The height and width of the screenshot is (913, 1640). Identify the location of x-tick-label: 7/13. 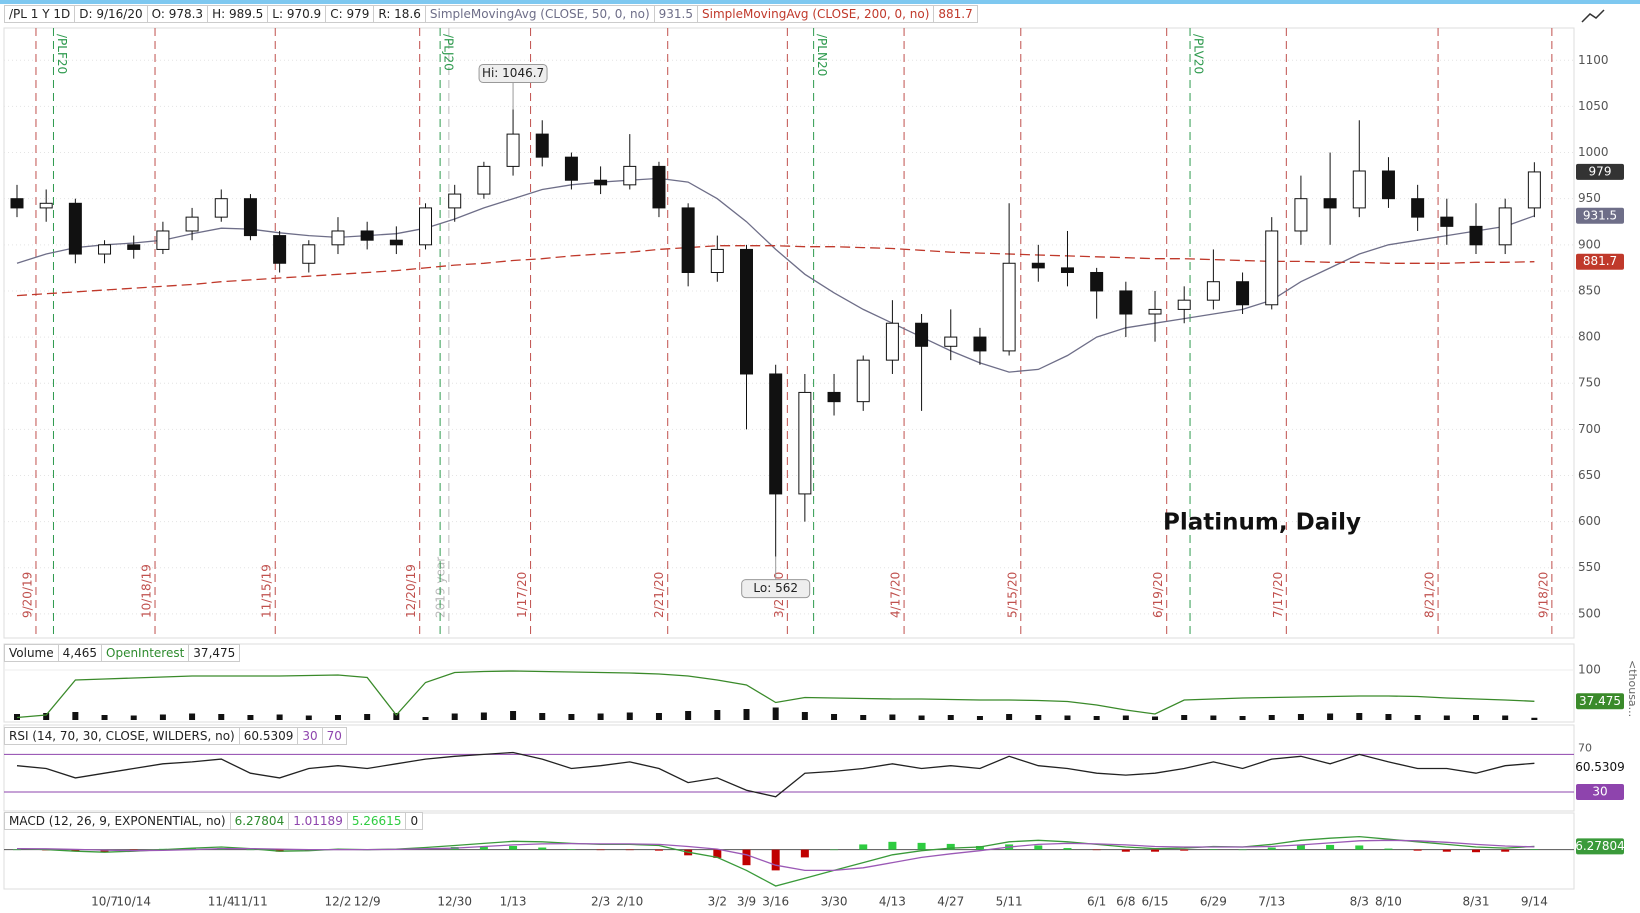
(1271, 902).